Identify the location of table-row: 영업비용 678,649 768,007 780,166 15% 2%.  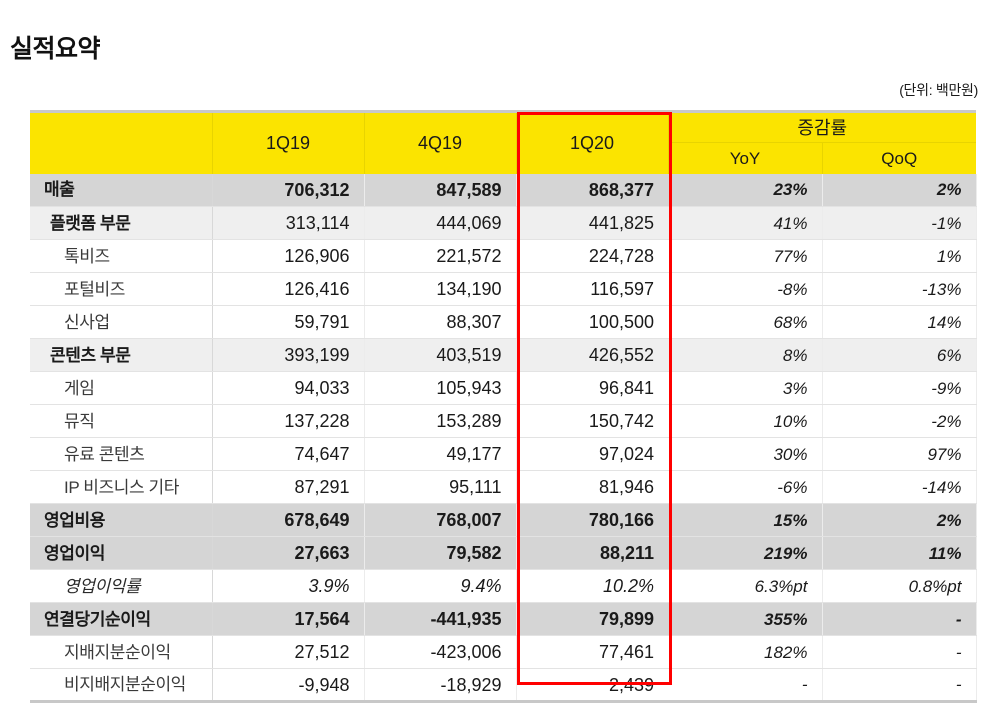
(503, 520).